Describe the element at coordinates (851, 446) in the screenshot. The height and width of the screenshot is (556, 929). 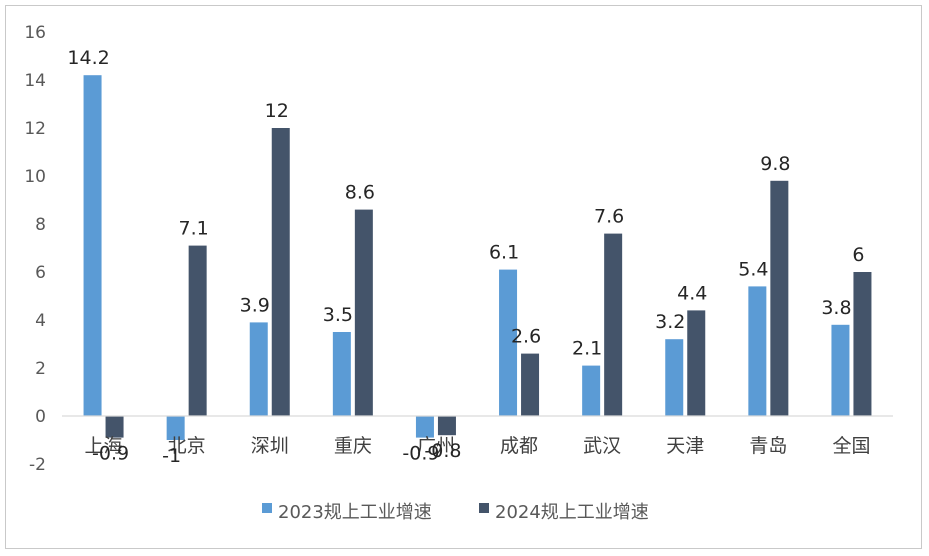
I see `category-label: 全国` at that location.